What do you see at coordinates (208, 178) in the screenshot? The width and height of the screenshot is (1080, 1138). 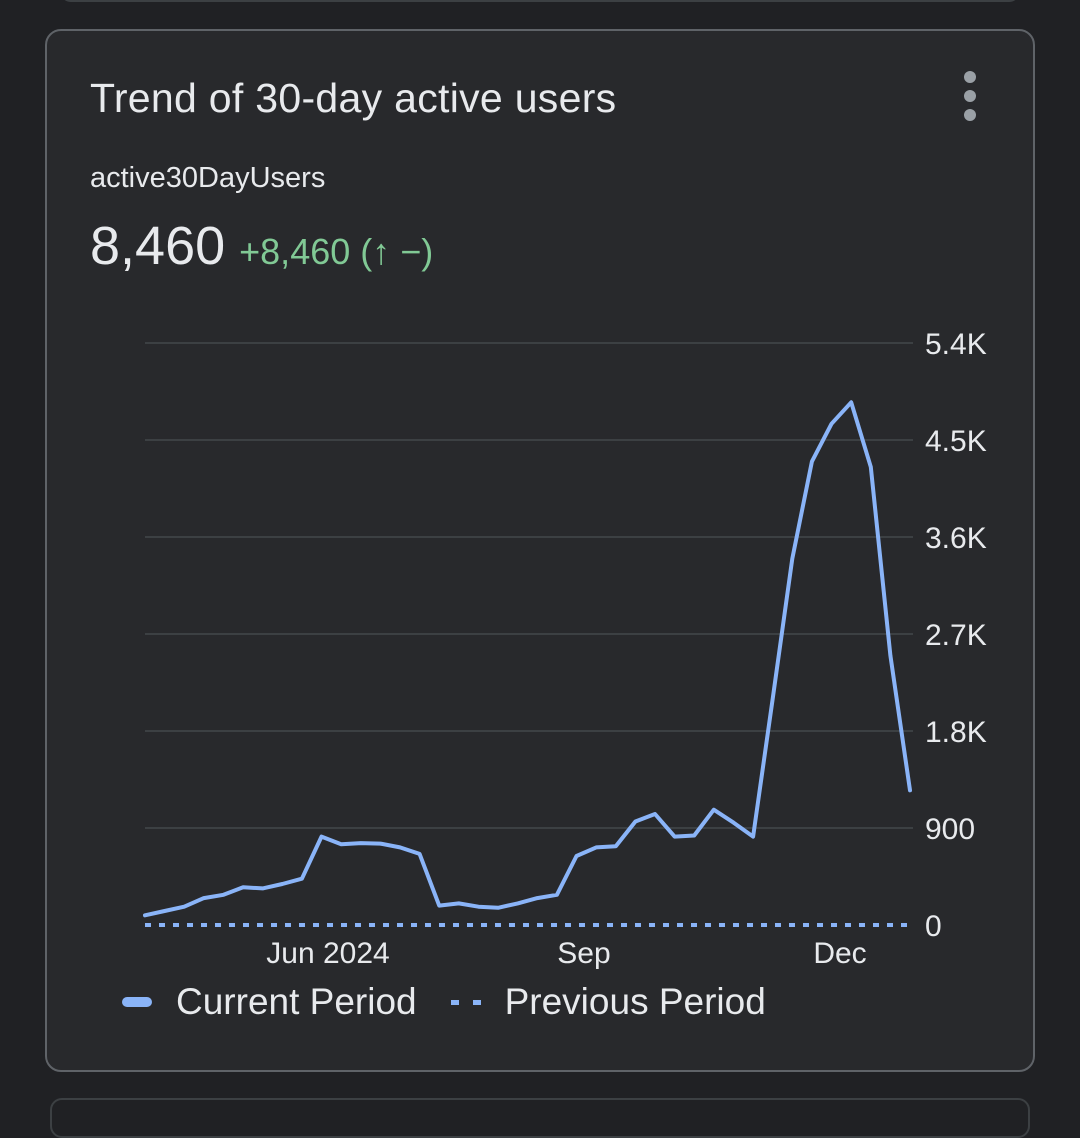 I see `metric-name: active30DayUsers` at bounding box center [208, 178].